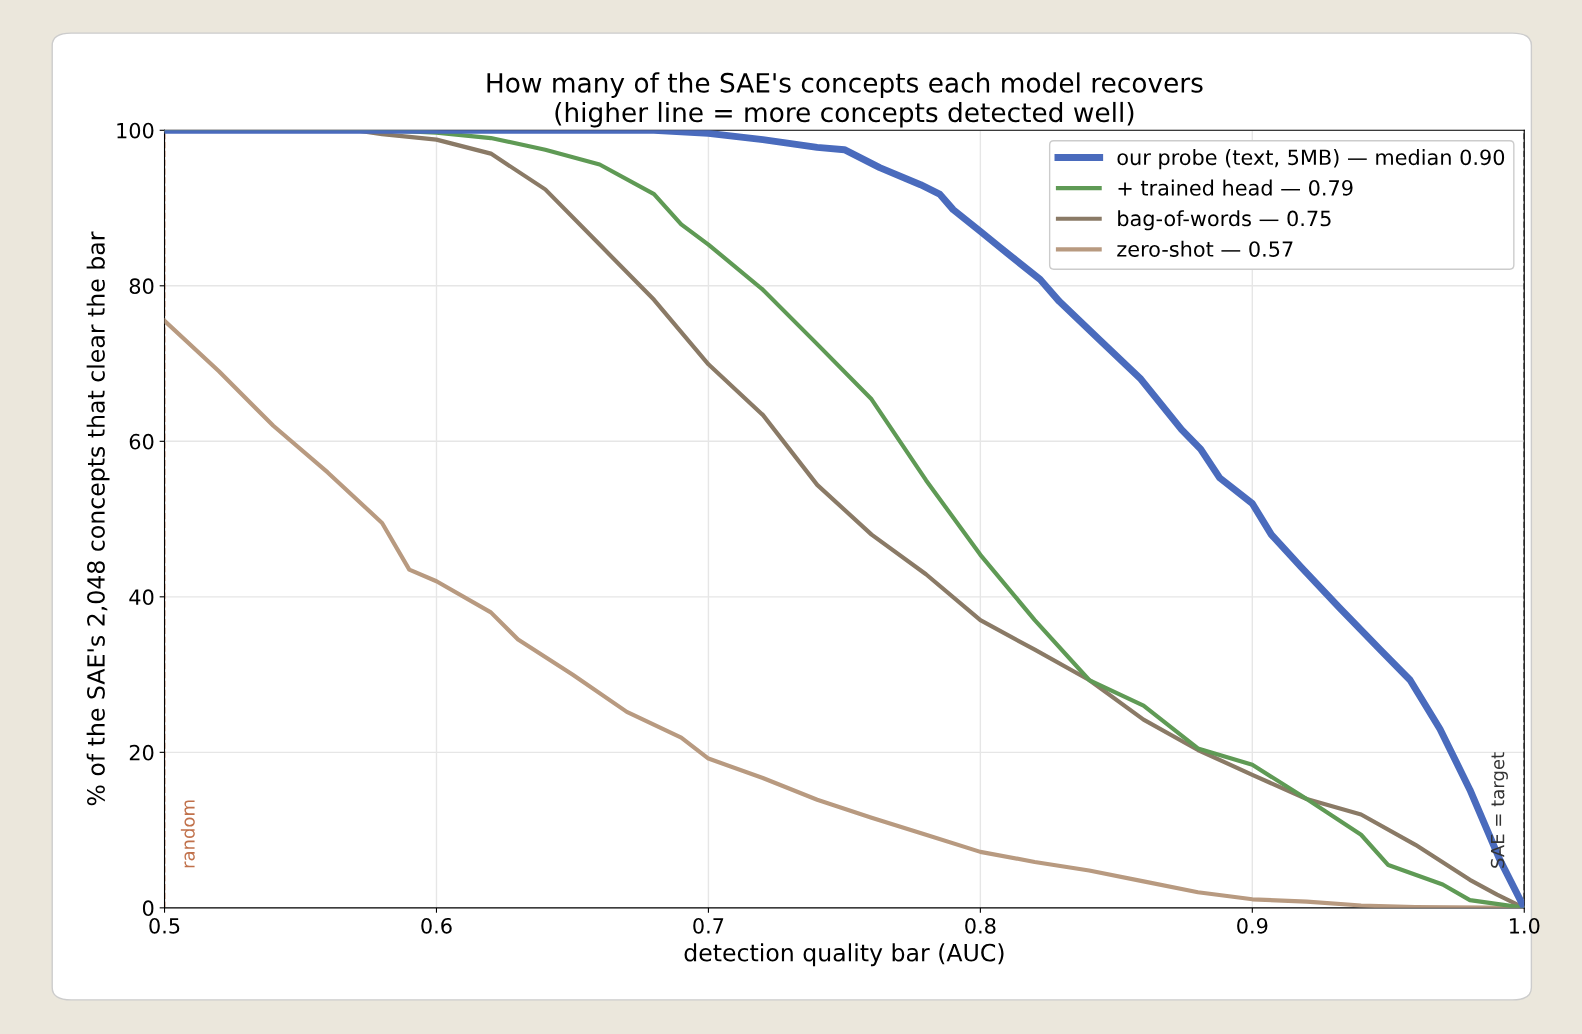 The width and height of the screenshot is (1582, 1034). Describe the element at coordinates (845, 100) in the screenshot. I see `chart-title: How many of the SAE's concepts each model recovers (higher line = more concepts detected well)` at that location.